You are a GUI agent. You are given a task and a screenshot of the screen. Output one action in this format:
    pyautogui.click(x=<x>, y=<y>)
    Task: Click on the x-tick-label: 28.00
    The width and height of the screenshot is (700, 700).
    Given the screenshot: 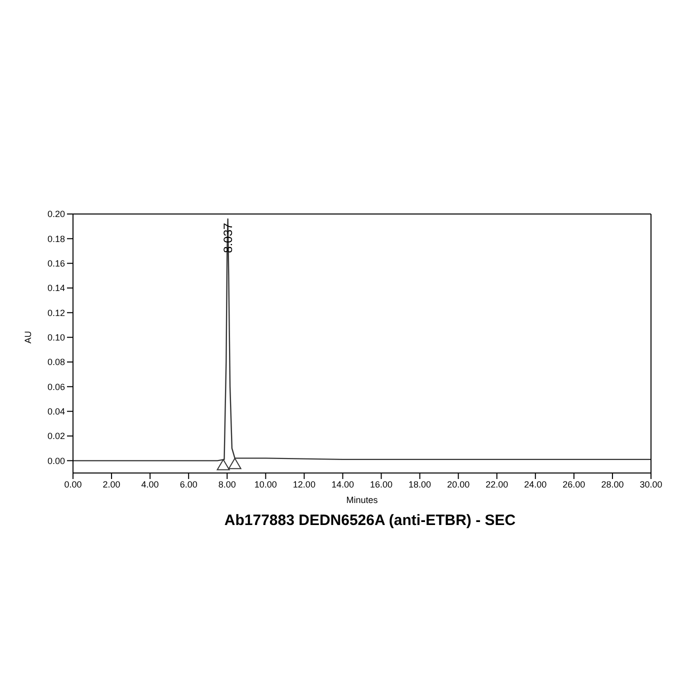 What is the action you would take?
    pyautogui.click(x=612, y=484)
    